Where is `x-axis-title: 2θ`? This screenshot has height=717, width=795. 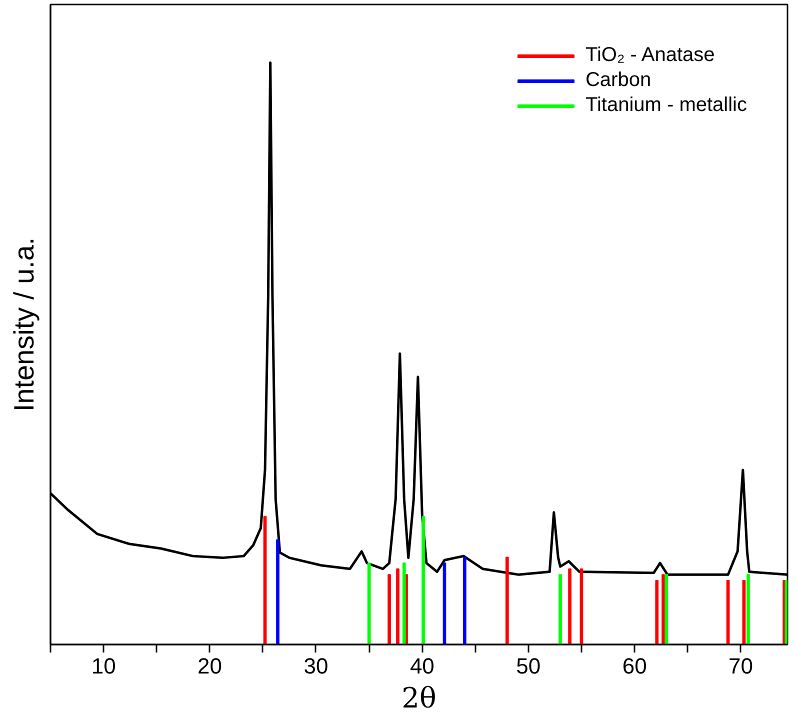 x-axis-title: 2θ is located at coordinates (419, 698).